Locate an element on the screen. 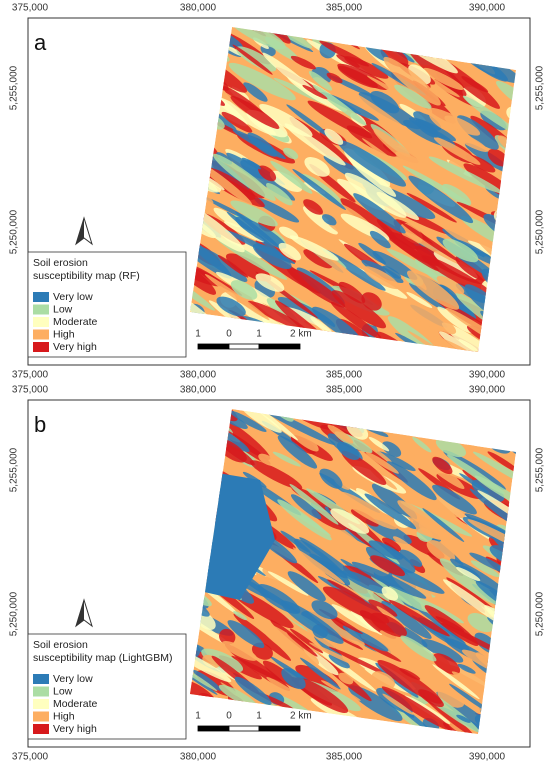 The height and width of the screenshot is (768, 550). legend-item: Very low is located at coordinates (73, 679).